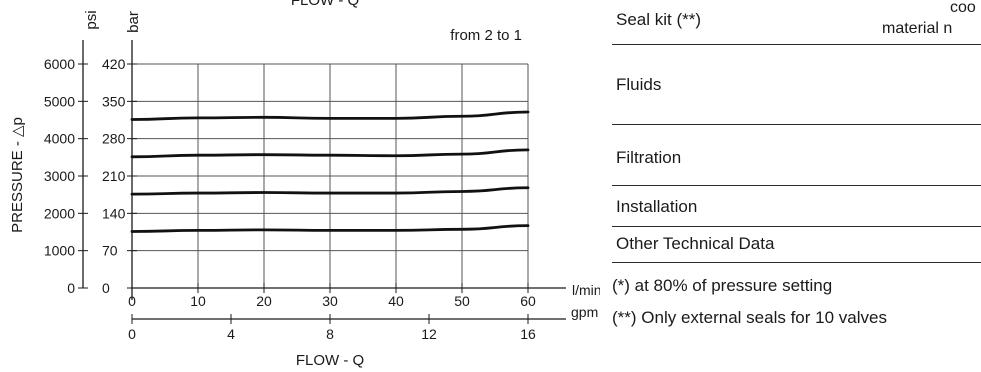  I want to click on psi-tick-label: 6000, so click(59, 64).